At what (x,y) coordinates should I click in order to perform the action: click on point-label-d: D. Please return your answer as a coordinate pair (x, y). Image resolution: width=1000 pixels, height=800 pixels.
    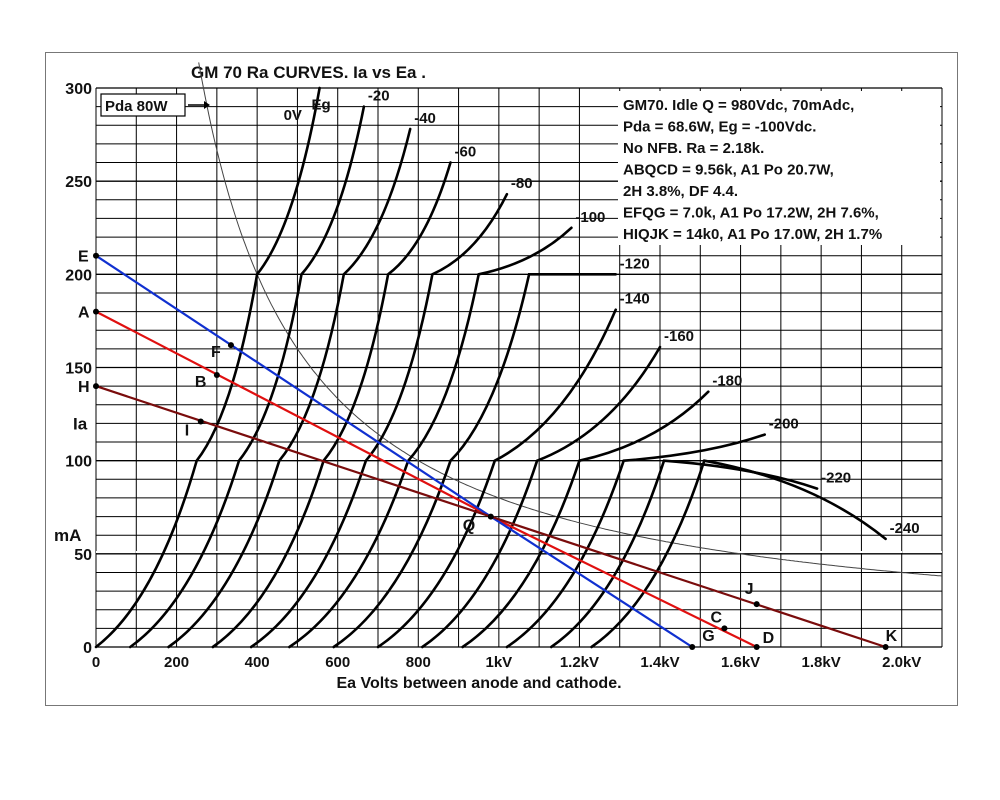
    Looking at the image, I should click on (769, 638).